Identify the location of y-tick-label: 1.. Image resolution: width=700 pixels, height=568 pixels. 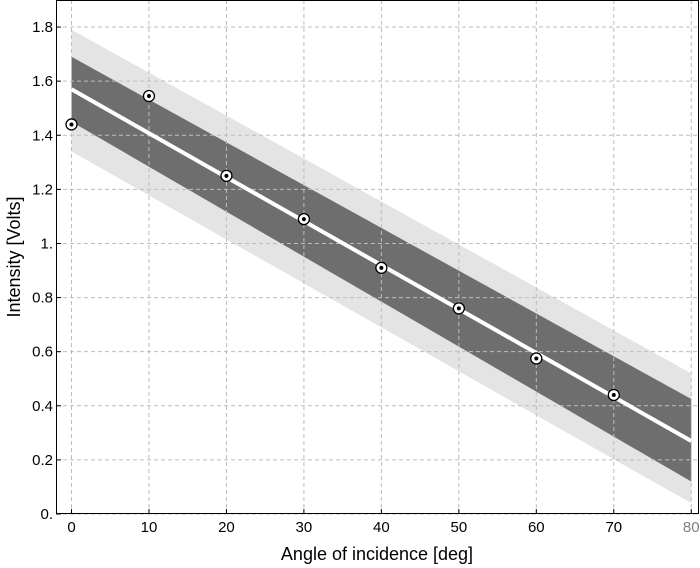
(46, 243).